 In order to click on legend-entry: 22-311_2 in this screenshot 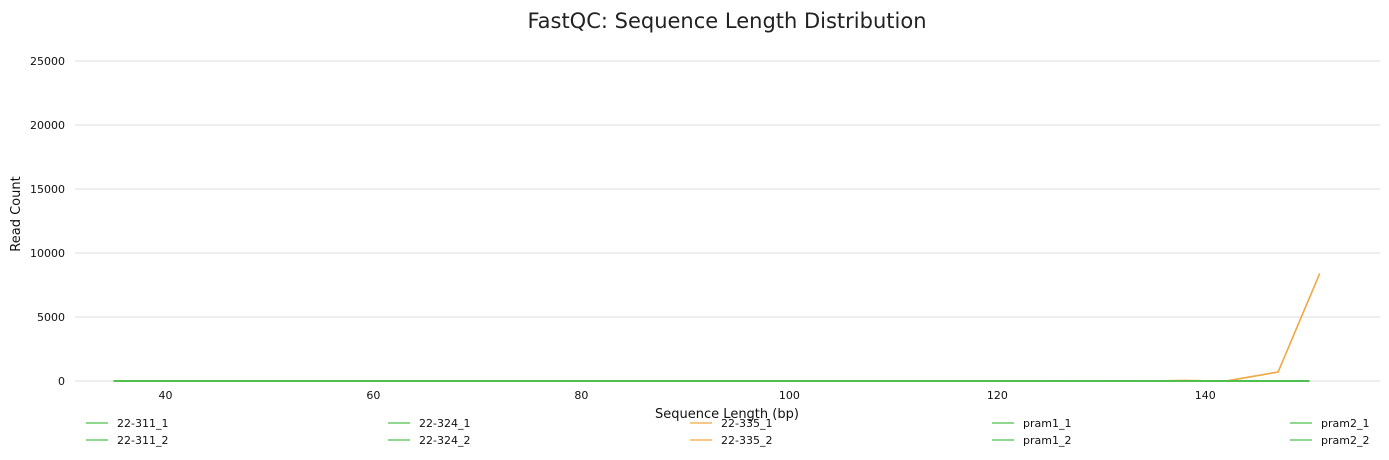, I will do `click(142, 440)`.